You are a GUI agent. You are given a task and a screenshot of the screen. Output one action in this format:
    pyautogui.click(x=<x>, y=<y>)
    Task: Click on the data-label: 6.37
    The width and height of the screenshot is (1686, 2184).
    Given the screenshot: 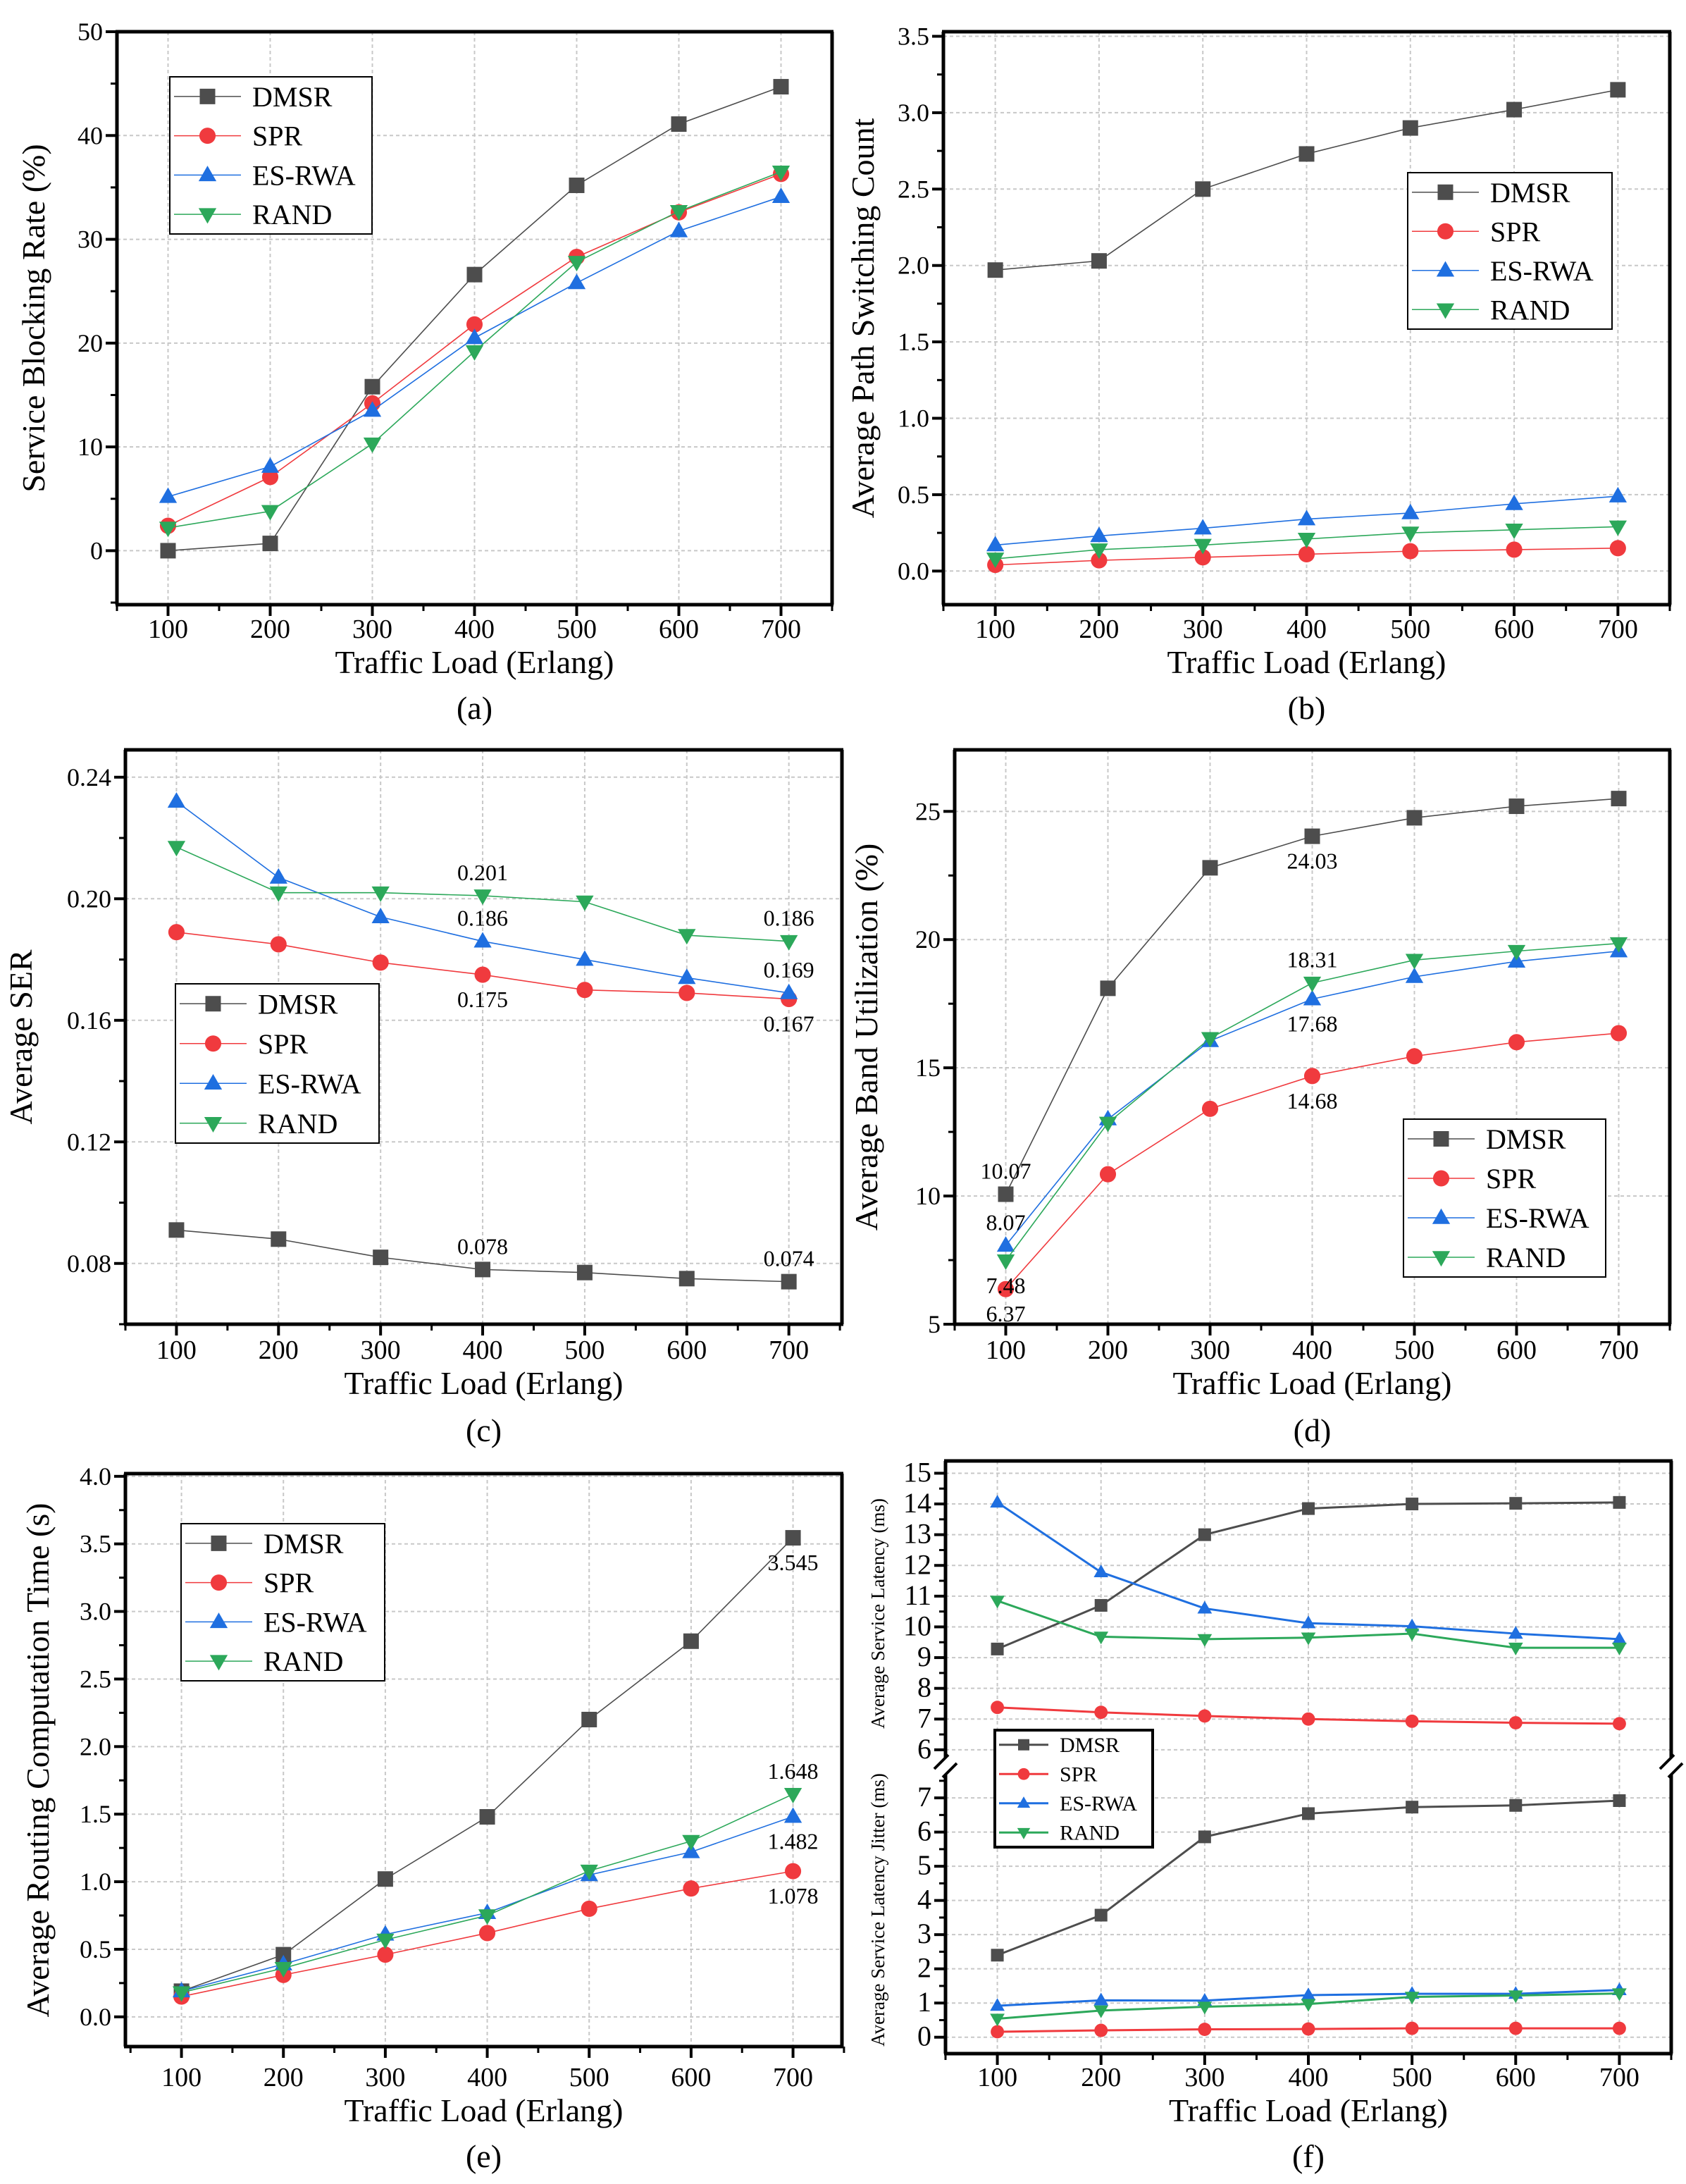 What is the action you would take?
    pyautogui.click(x=1006, y=1314)
    